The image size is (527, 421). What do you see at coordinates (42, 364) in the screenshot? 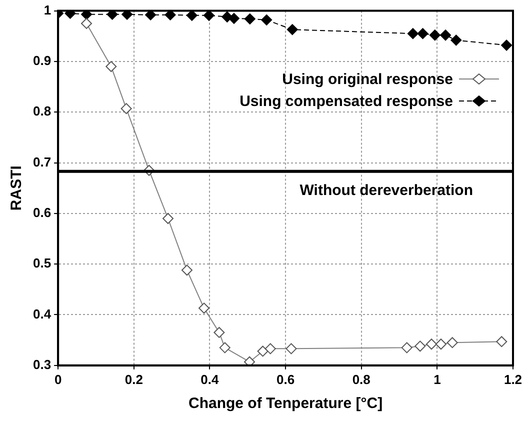
I see `y-tick-label: 0.3` at bounding box center [42, 364].